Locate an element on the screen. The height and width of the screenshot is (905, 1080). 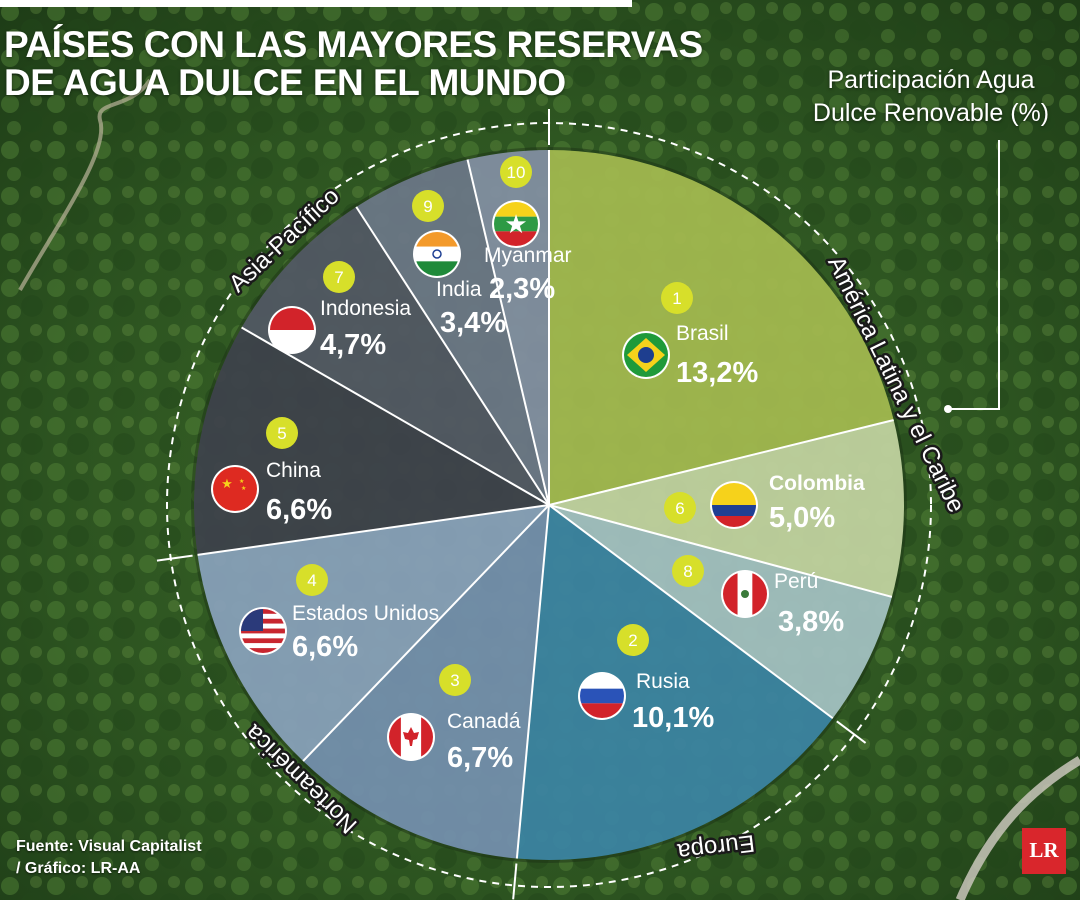
rank-number: 7 is located at coordinates (338, 277).